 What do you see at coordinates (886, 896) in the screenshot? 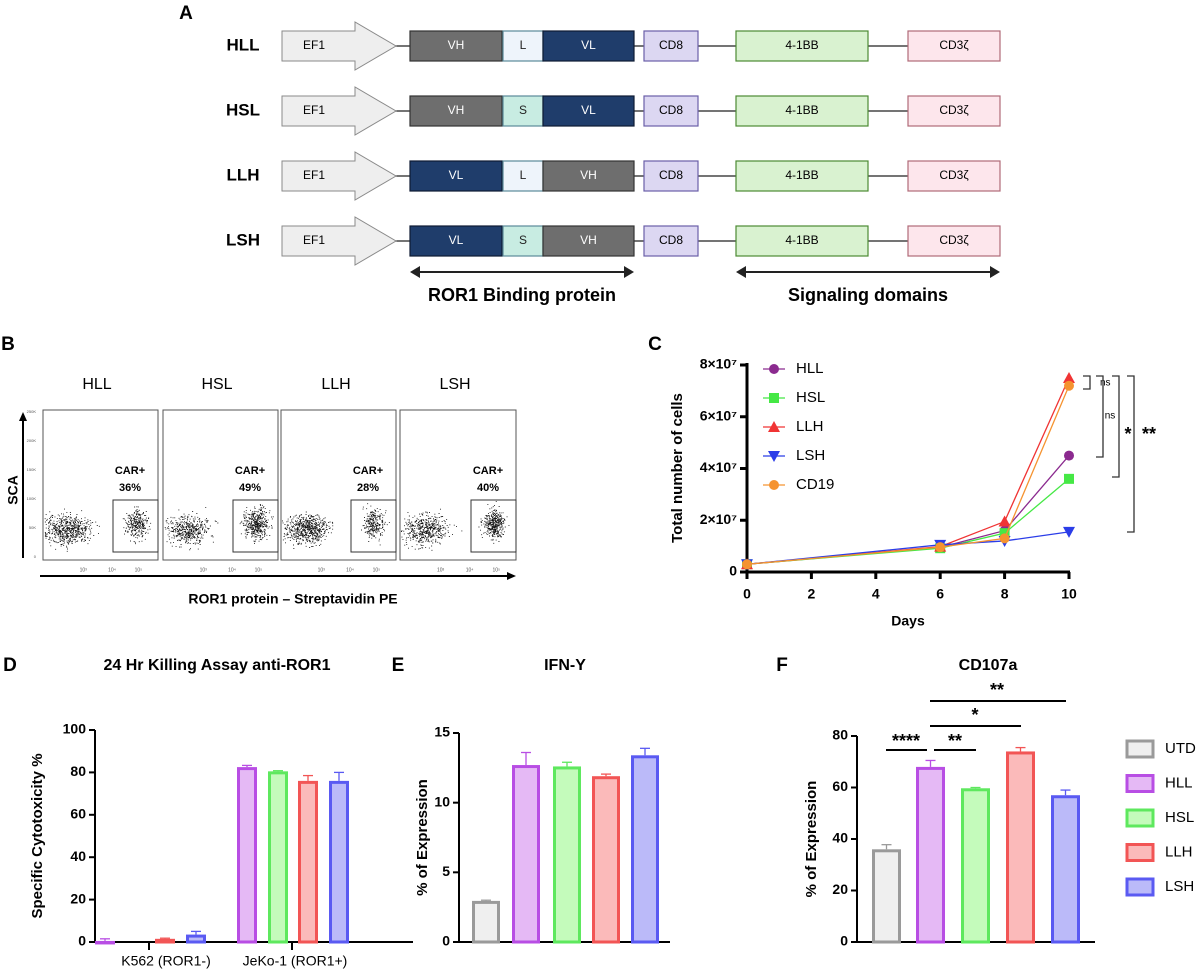
I see `bar-utd` at bounding box center [886, 896].